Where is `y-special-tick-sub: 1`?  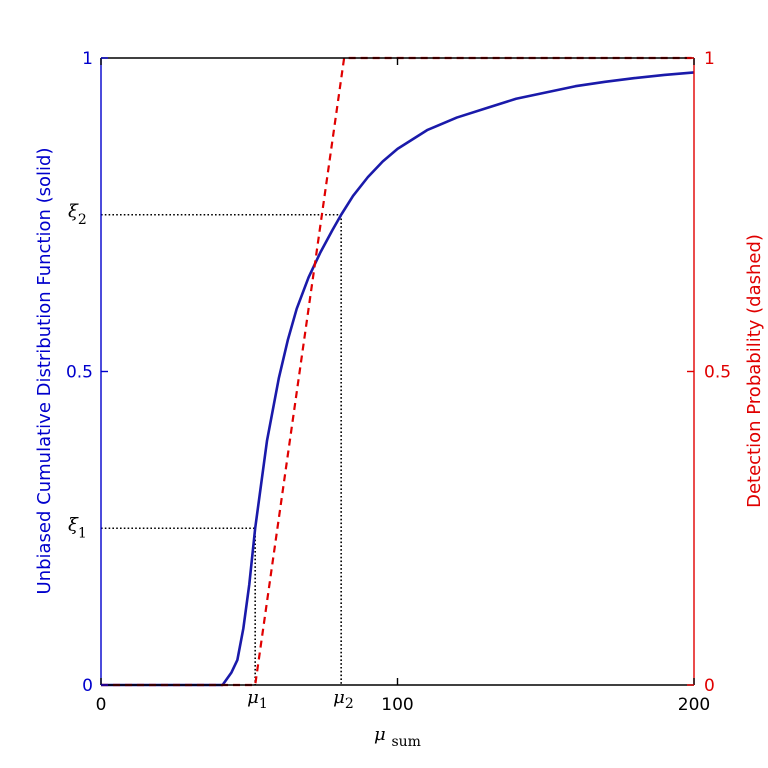 y-special-tick-sub: 1 is located at coordinates (82, 533).